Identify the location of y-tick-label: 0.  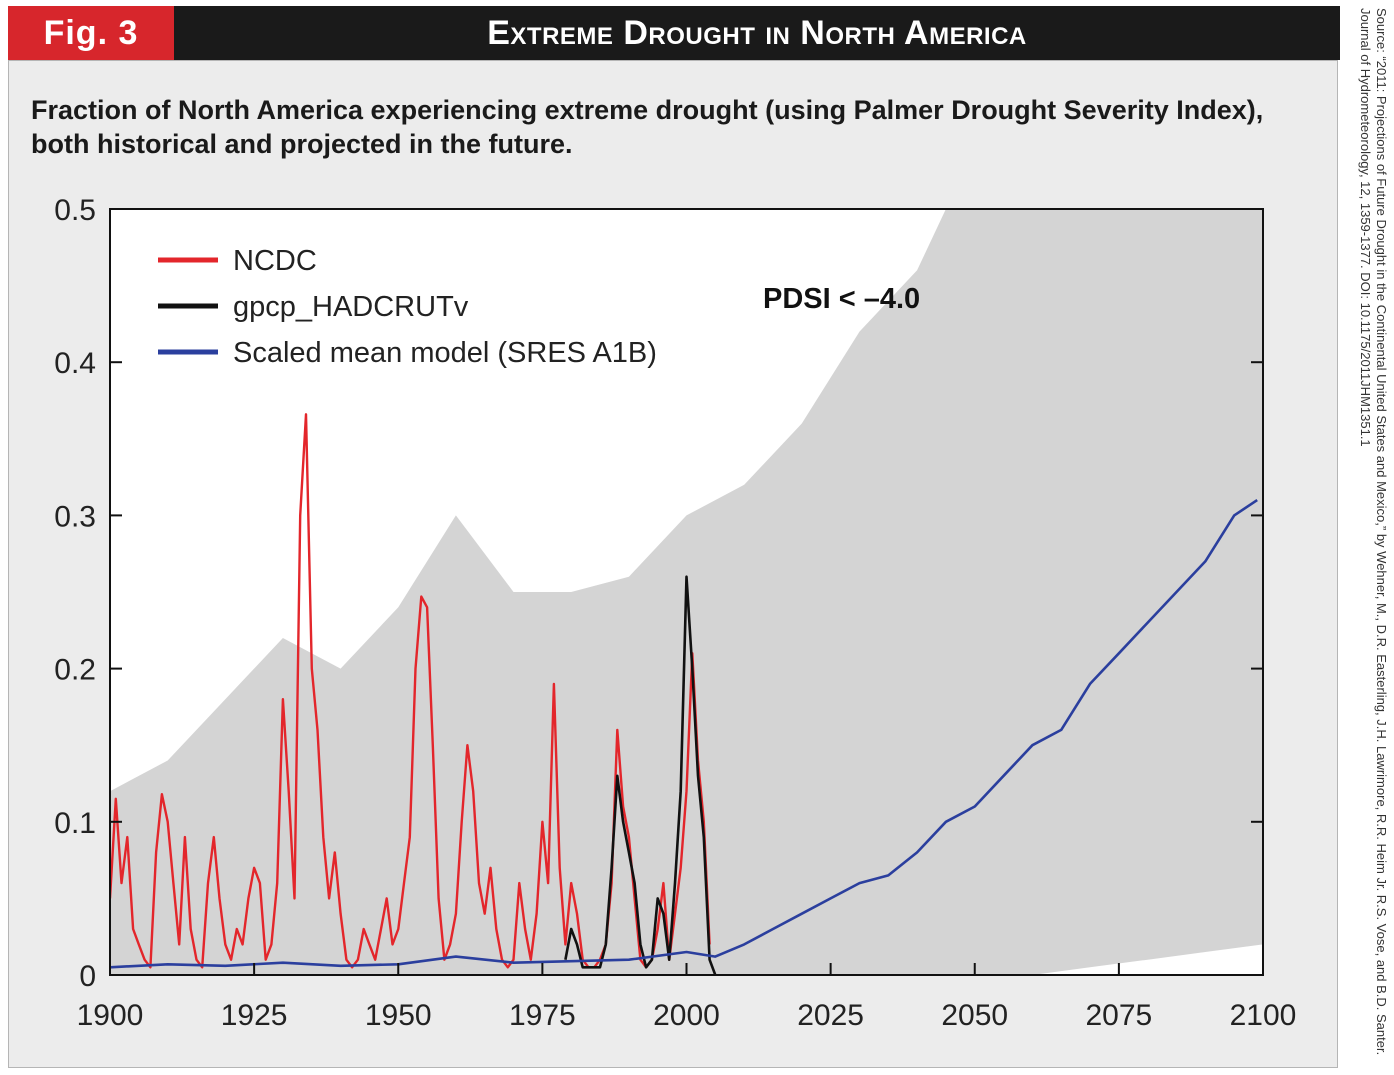
(87, 976).